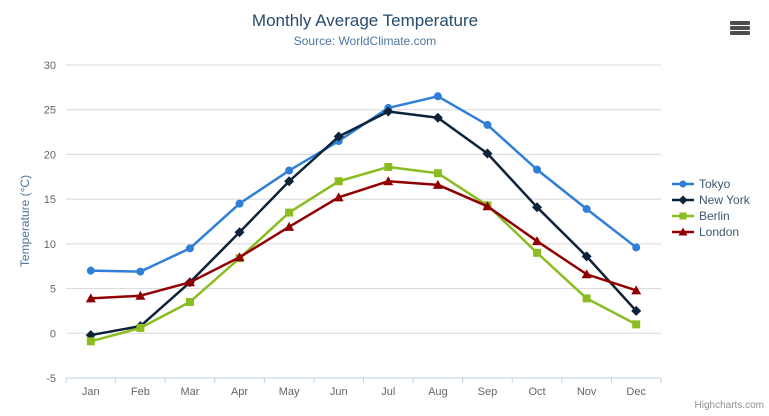  Describe the element at coordinates (91, 392) in the screenshot. I see `x-axis-tick-label: Jan` at that location.